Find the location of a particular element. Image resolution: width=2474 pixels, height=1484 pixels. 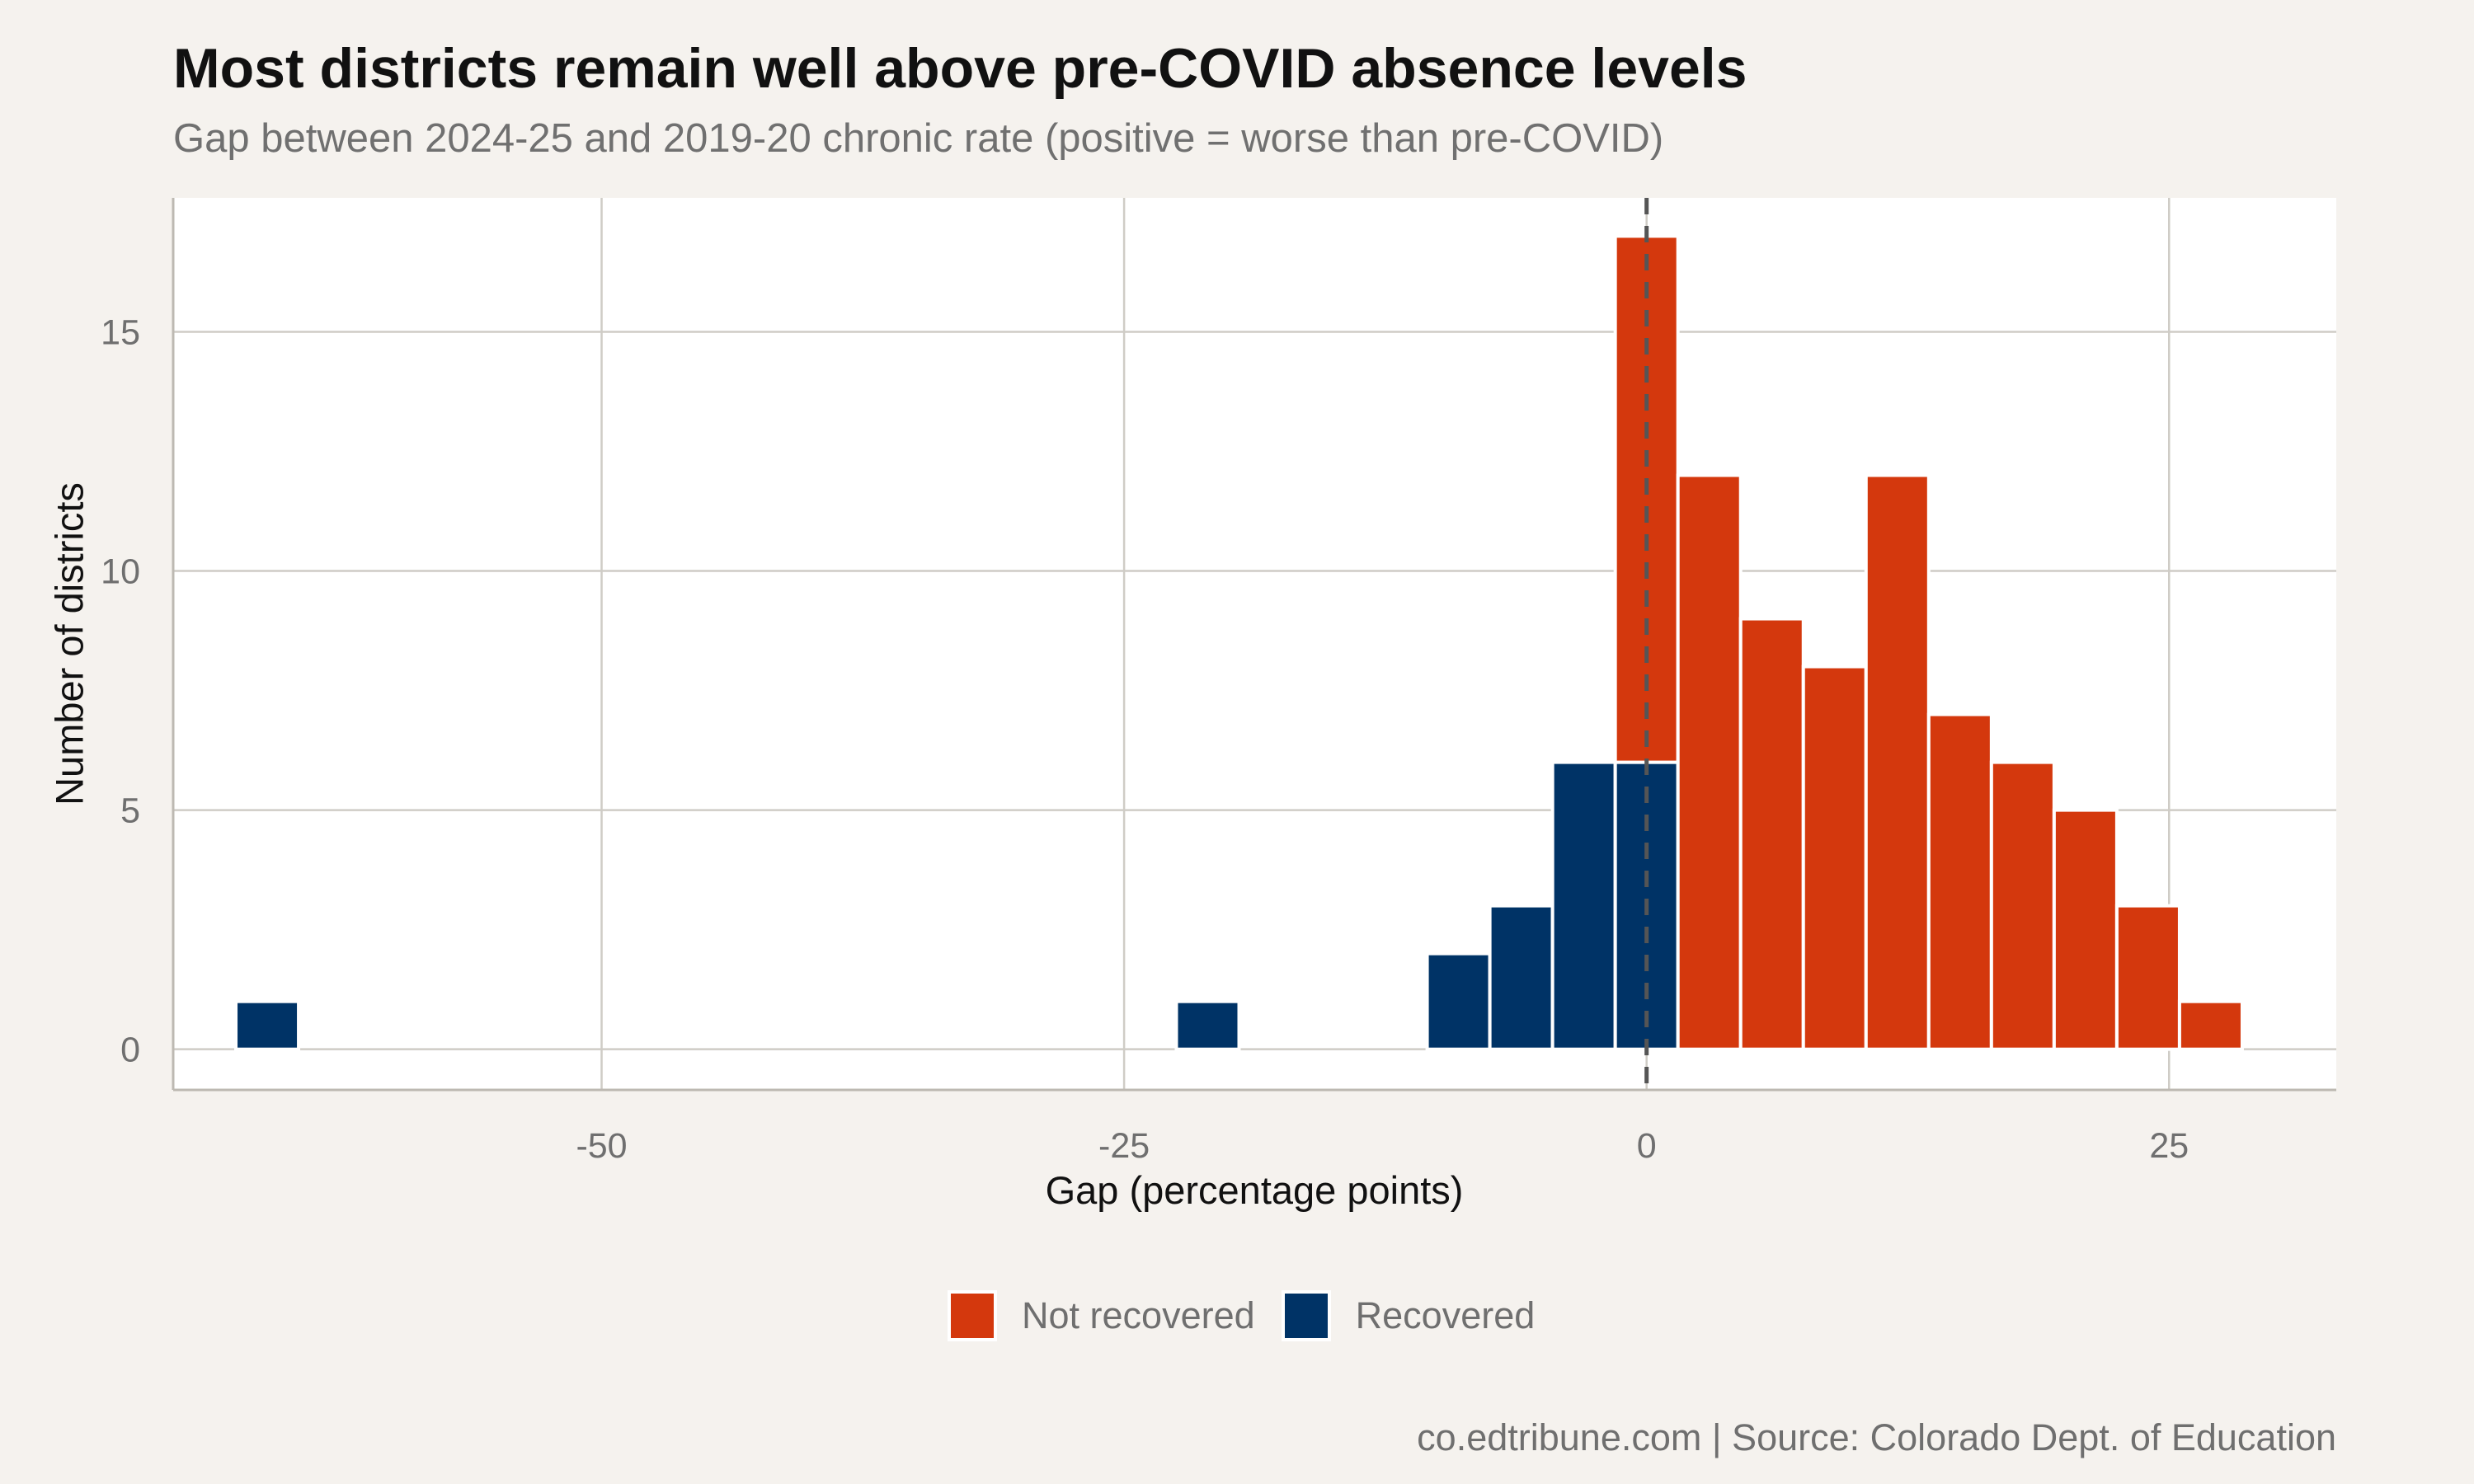

y-axis-title: Number of districts is located at coordinates (69, 643).